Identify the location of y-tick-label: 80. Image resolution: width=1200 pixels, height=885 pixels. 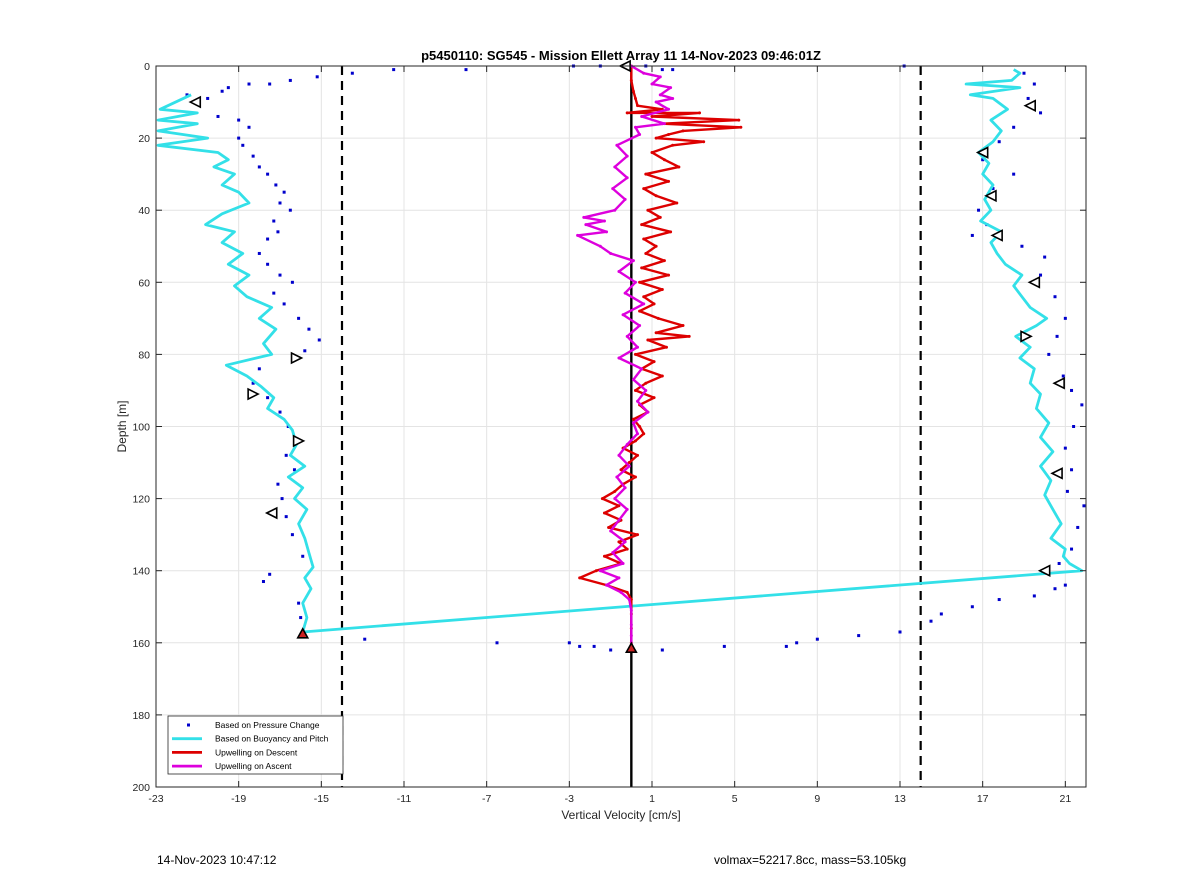
(144, 355).